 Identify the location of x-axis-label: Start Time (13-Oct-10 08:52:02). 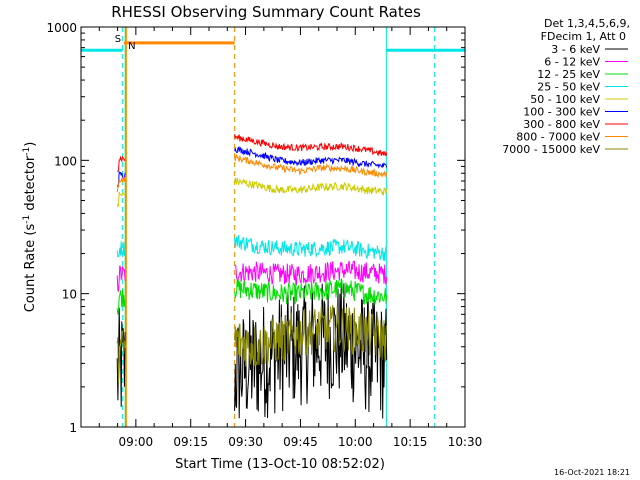
(280, 464).